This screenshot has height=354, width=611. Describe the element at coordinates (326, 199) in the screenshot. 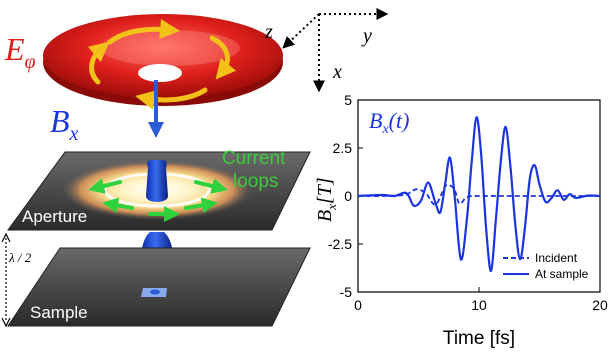

I see `y-axis-title: Bx[T]` at that location.